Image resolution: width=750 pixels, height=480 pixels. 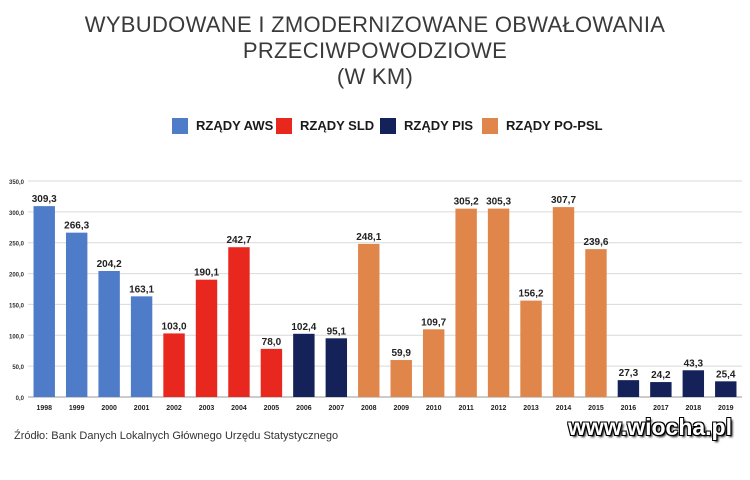 What do you see at coordinates (337, 331) in the screenshot?
I see `bar-value-label: 95,1` at bounding box center [337, 331].